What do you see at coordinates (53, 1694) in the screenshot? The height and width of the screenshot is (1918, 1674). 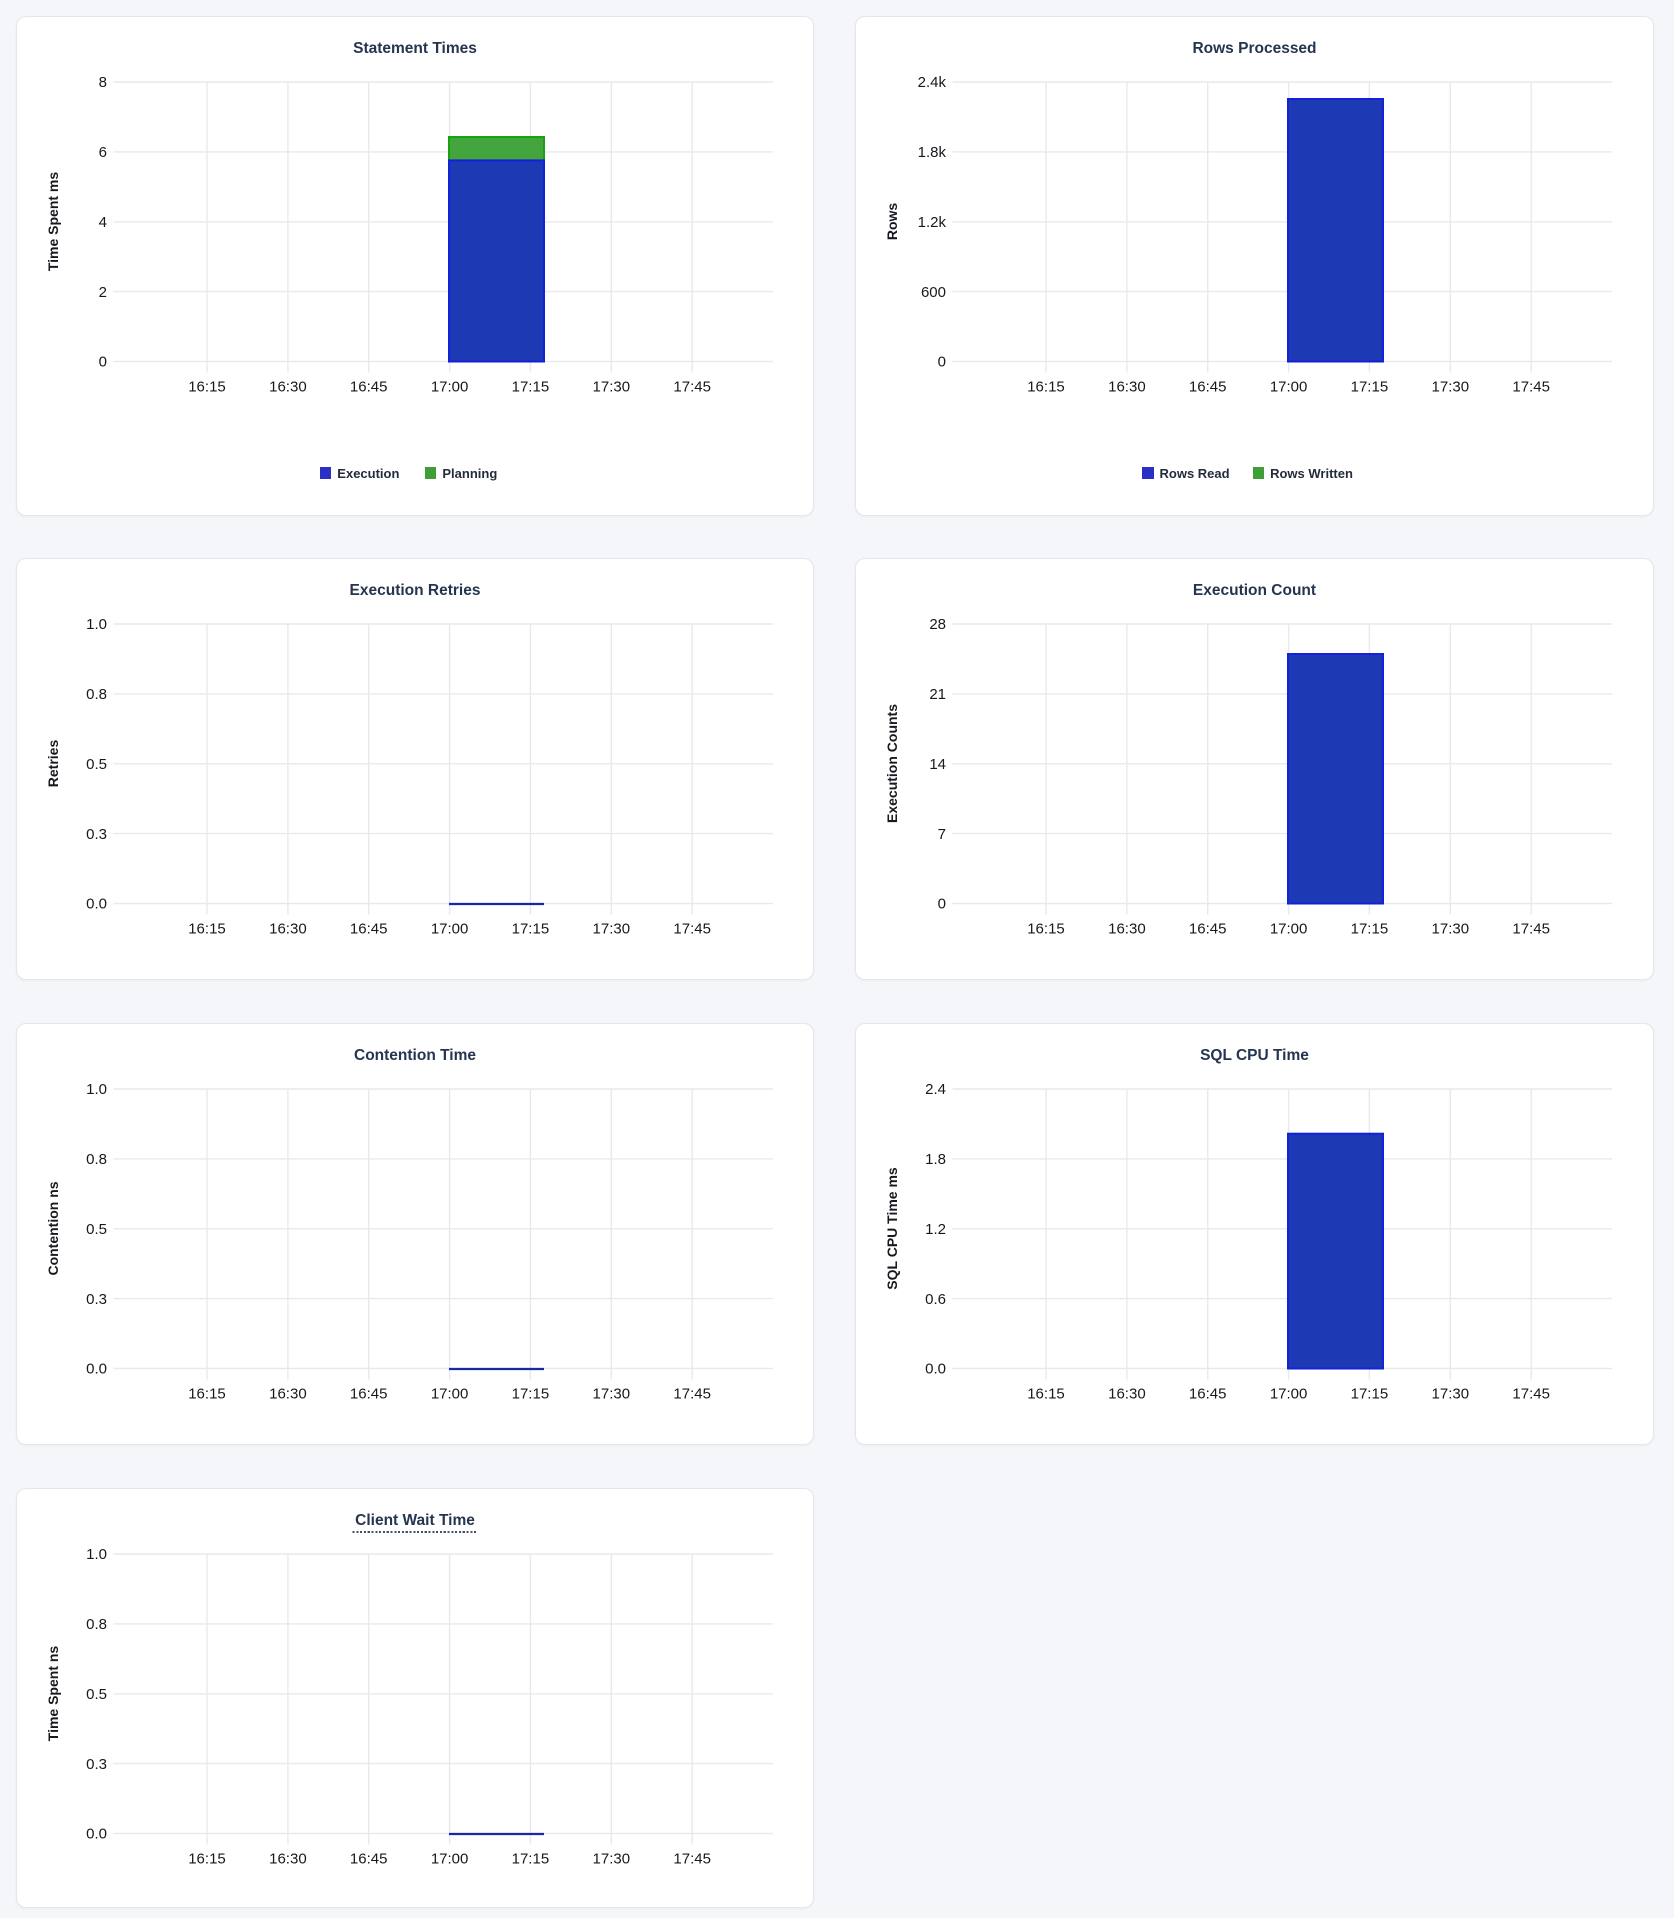 I see `svg-text: Time Spent ns` at bounding box center [53, 1694].